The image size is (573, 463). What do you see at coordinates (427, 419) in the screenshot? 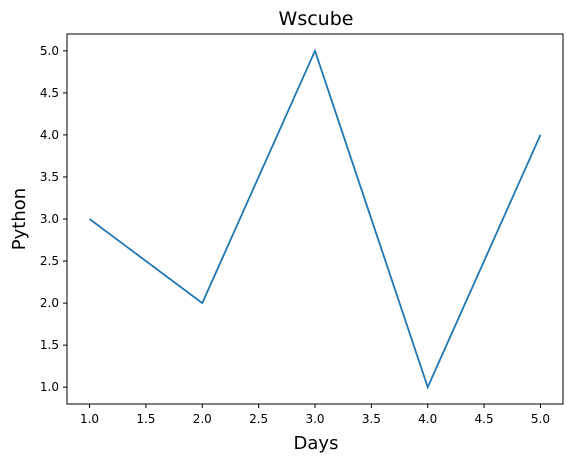
I see `x-tick-label: 4.0` at bounding box center [427, 419].